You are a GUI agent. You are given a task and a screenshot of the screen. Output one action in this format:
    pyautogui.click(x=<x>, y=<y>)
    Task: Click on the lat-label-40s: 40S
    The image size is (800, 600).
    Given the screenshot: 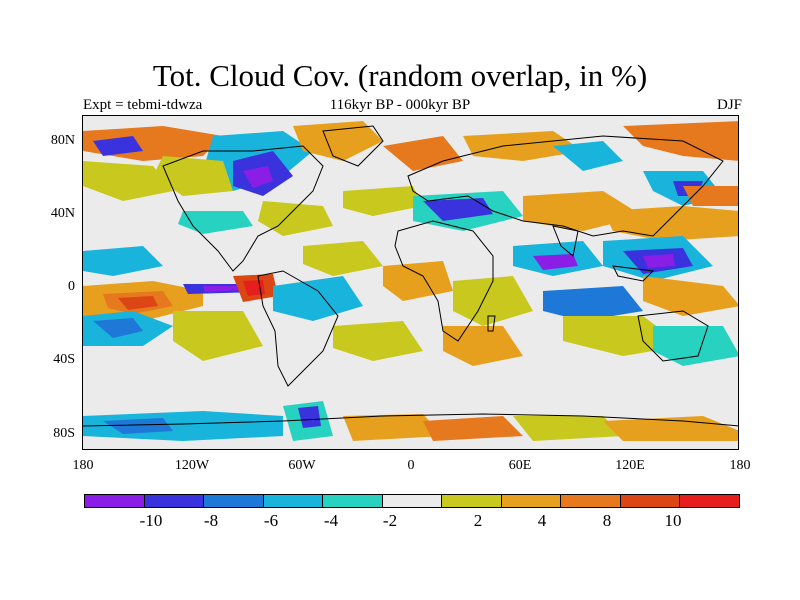 What is the action you would take?
    pyautogui.click(x=64, y=359)
    